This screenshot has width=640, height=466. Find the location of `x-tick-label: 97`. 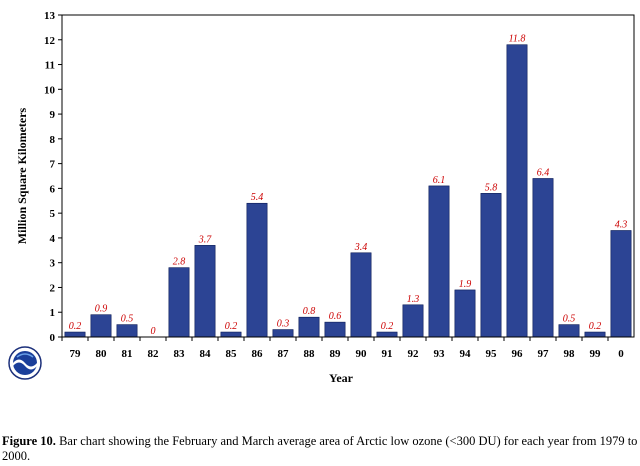

x-tick-label: 97 is located at coordinates (544, 354).